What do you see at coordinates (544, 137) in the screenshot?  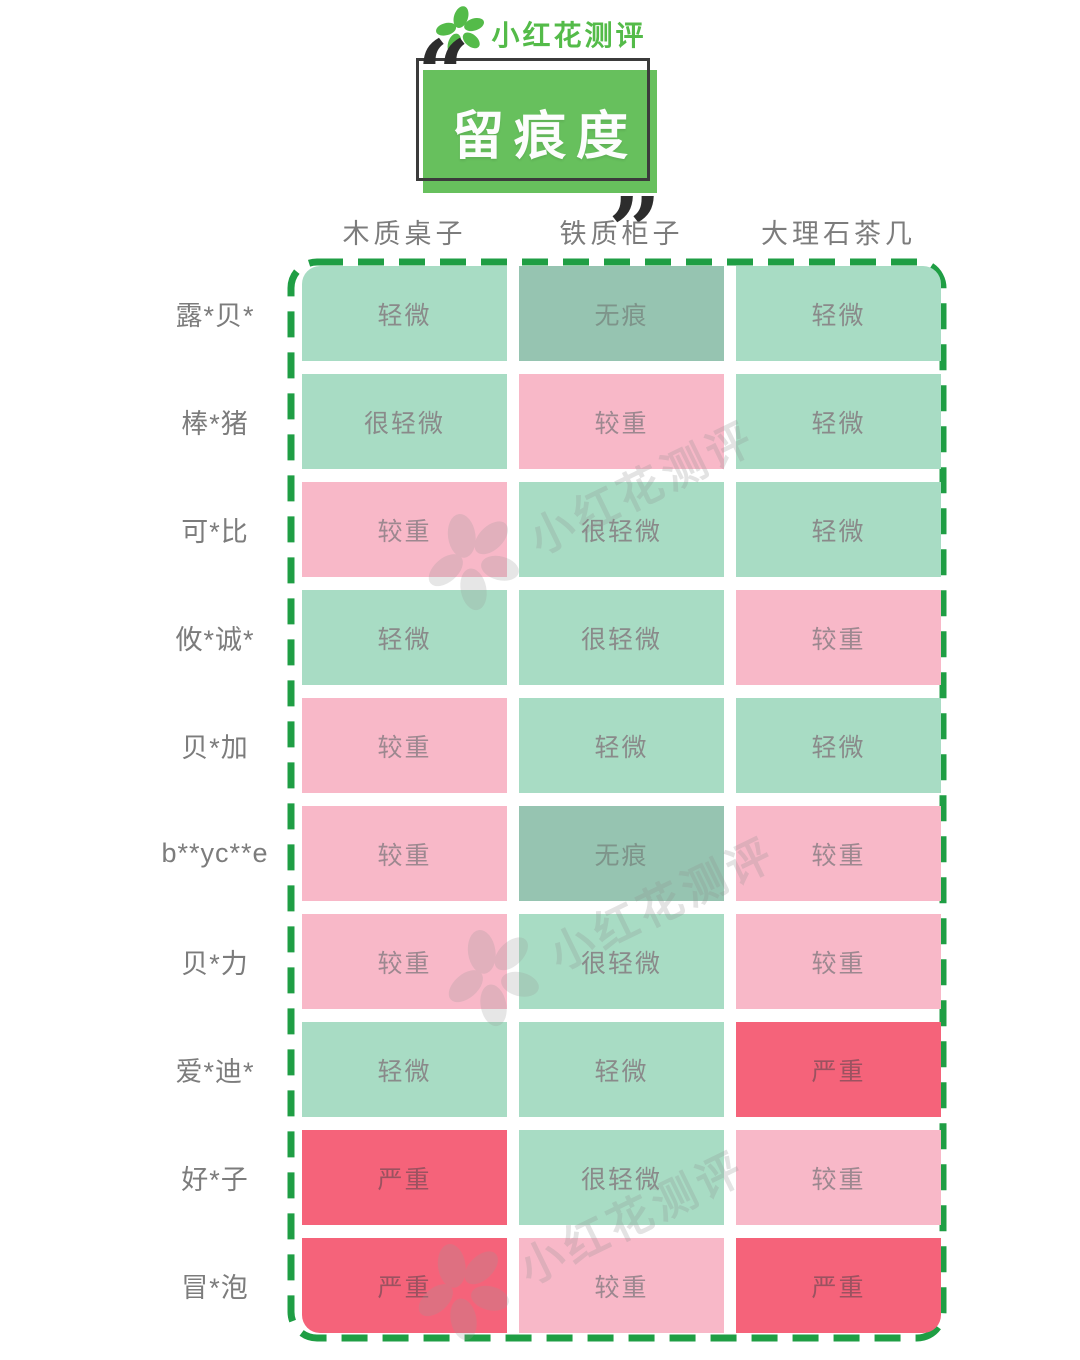 I see `page-title: 留痕度` at bounding box center [544, 137].